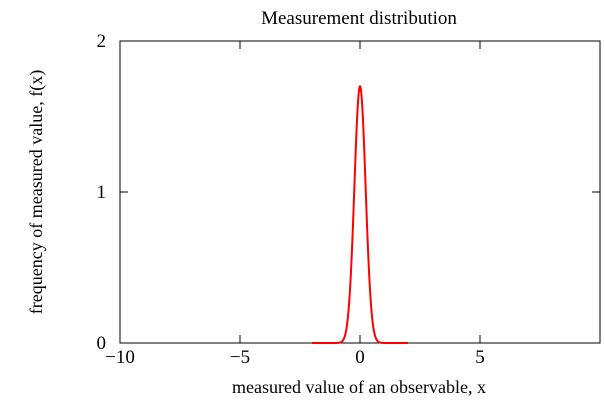 This screenshot has height=408, width=605. I want to click on x-tick-label: −10, so click(120, 357).